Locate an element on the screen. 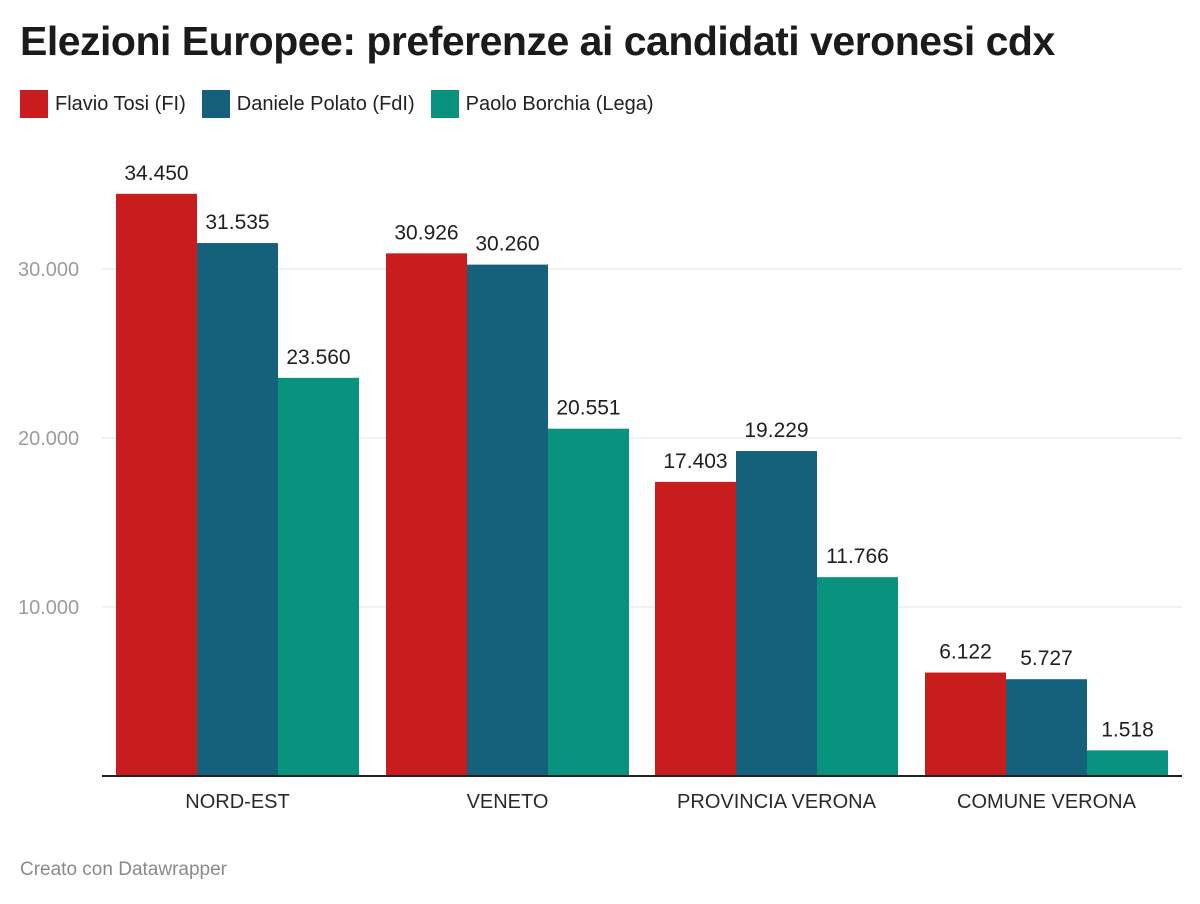 This screenshot has width=1200, height=904. data-label: 17.403 is located at coordinates (695, 461).